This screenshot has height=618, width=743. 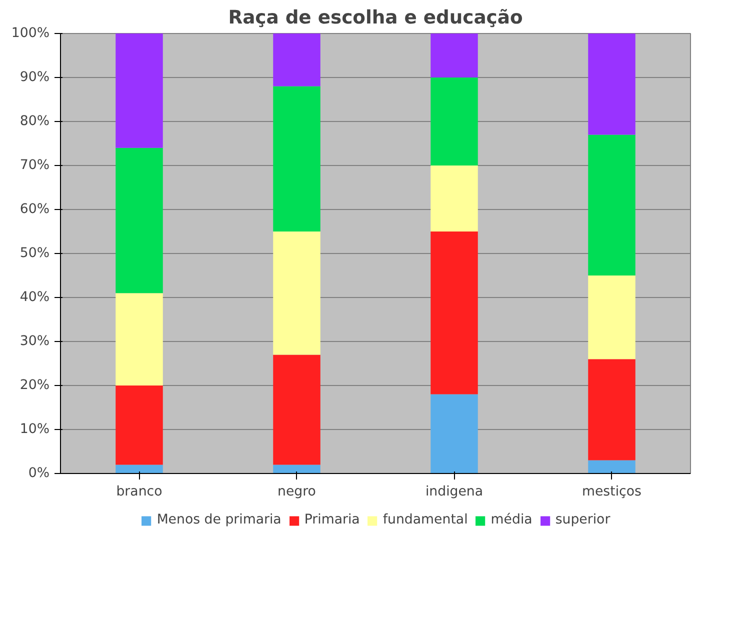 What do you see at coordinates (297, 492) in the screenshot?
I see `x-tick-label: negro` at bounding box center [297, 492].